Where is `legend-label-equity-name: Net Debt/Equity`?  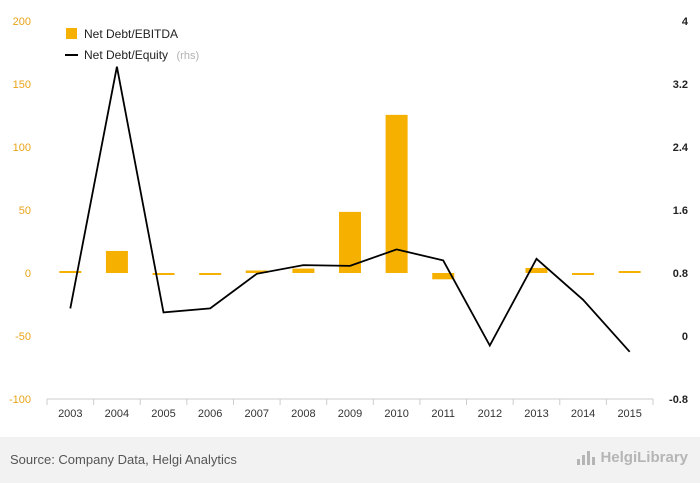 legend-label-equity-name: Net Debt/Equity is located at coordinates (126, 55).